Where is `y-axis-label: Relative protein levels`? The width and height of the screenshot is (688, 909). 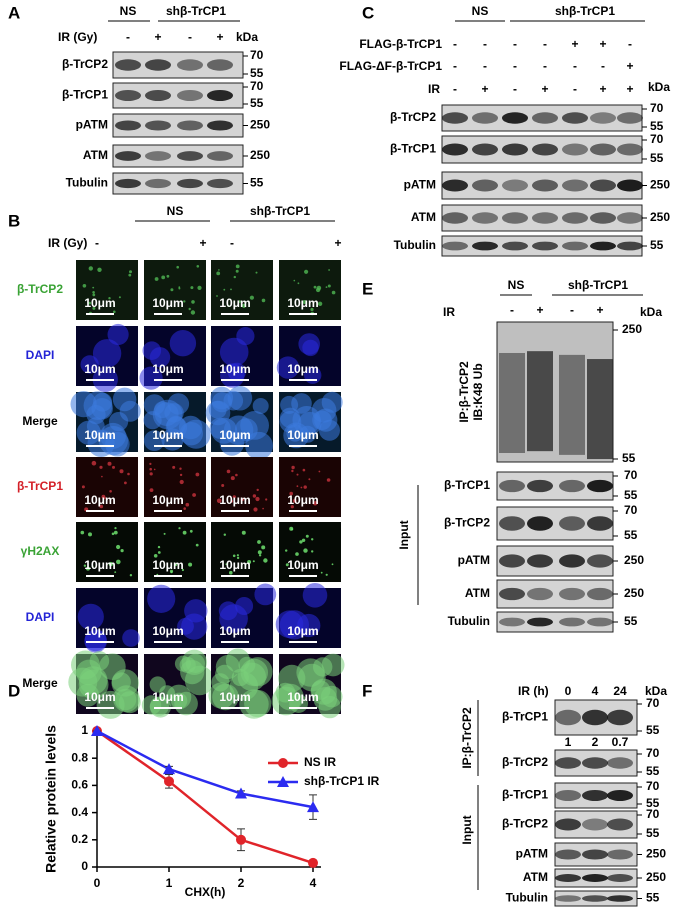 y-axis-label: Relative protein levels is located at coordinates (51, 799).